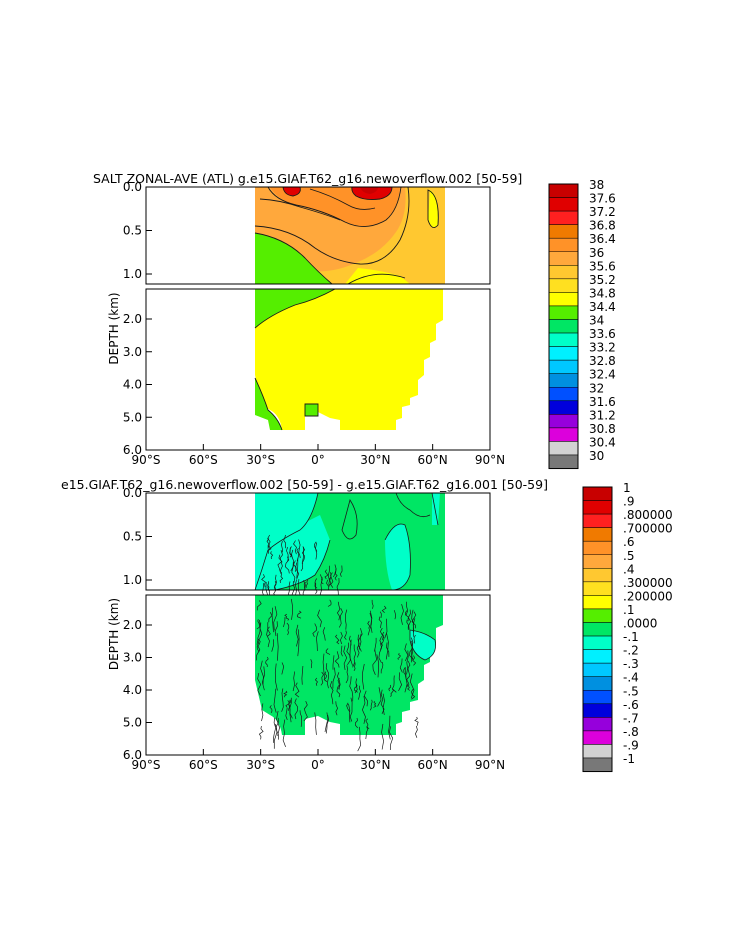  I want to click on difference-x-tick-label: 0°, so click(318, 765).